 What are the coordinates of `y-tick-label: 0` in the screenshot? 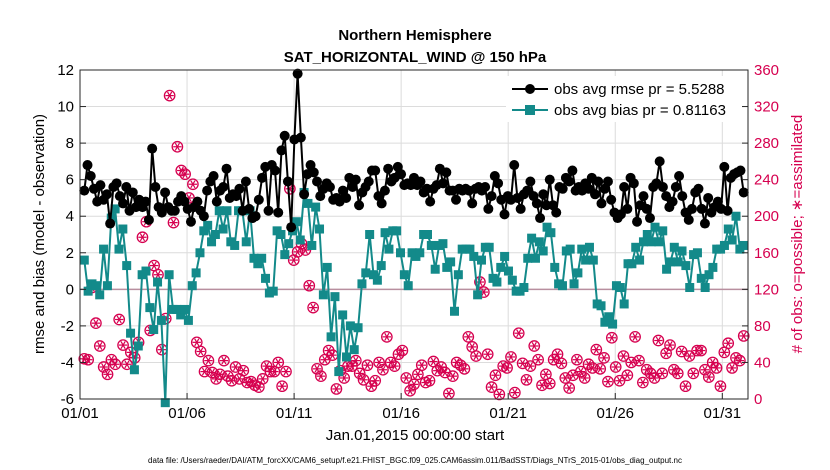 It's located at (70, 289).